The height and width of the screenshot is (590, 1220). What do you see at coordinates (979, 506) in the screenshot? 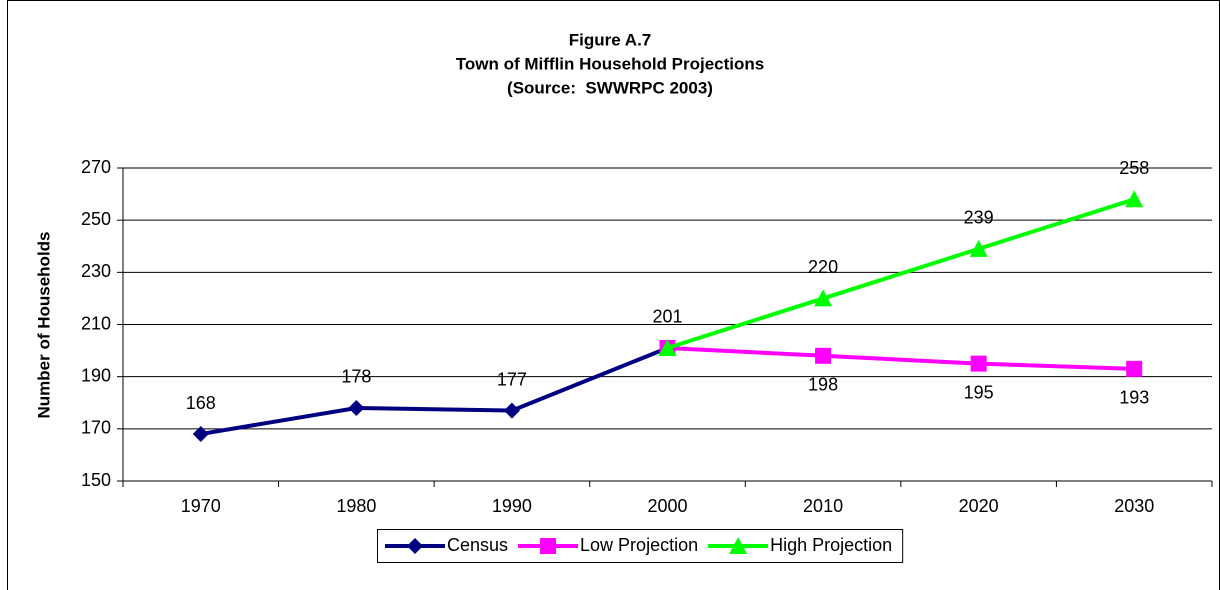
I see `x-tick-label: 2020` at bounding box center [979, 506].